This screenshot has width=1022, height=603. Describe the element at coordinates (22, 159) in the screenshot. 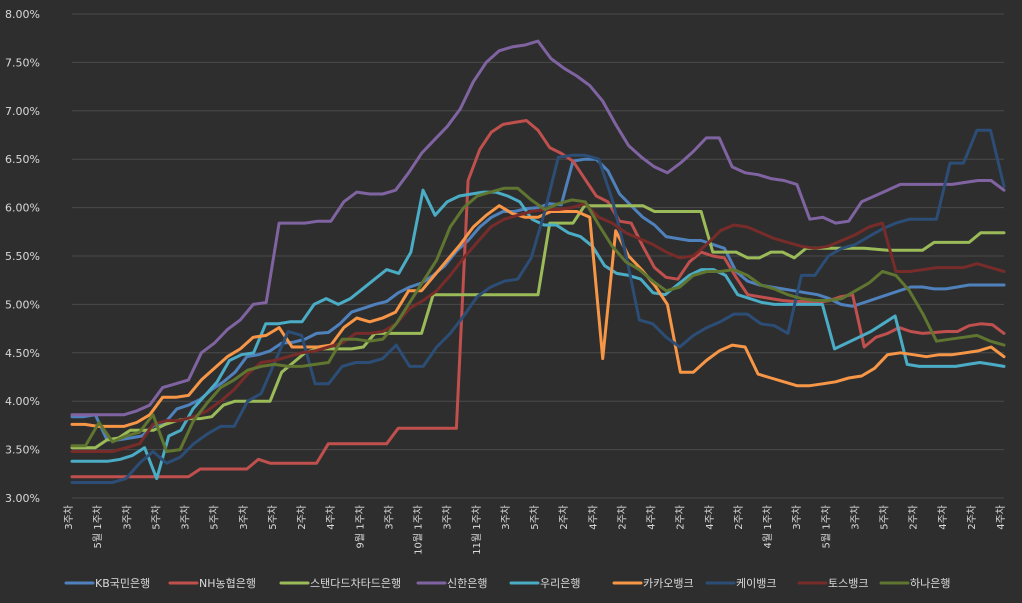

I see `y-tick-label: 6.50%` at that location.